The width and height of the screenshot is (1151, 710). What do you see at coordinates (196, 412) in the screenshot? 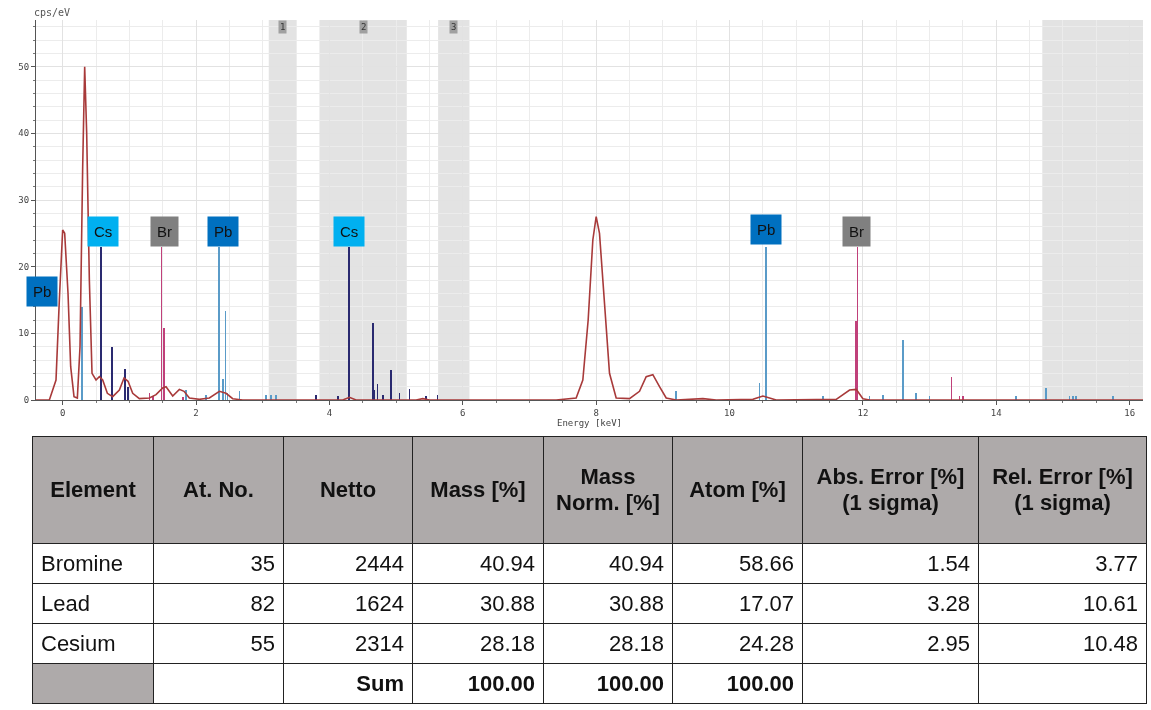
I see `x-tick-label: 2` at bounding box center [196, 412].